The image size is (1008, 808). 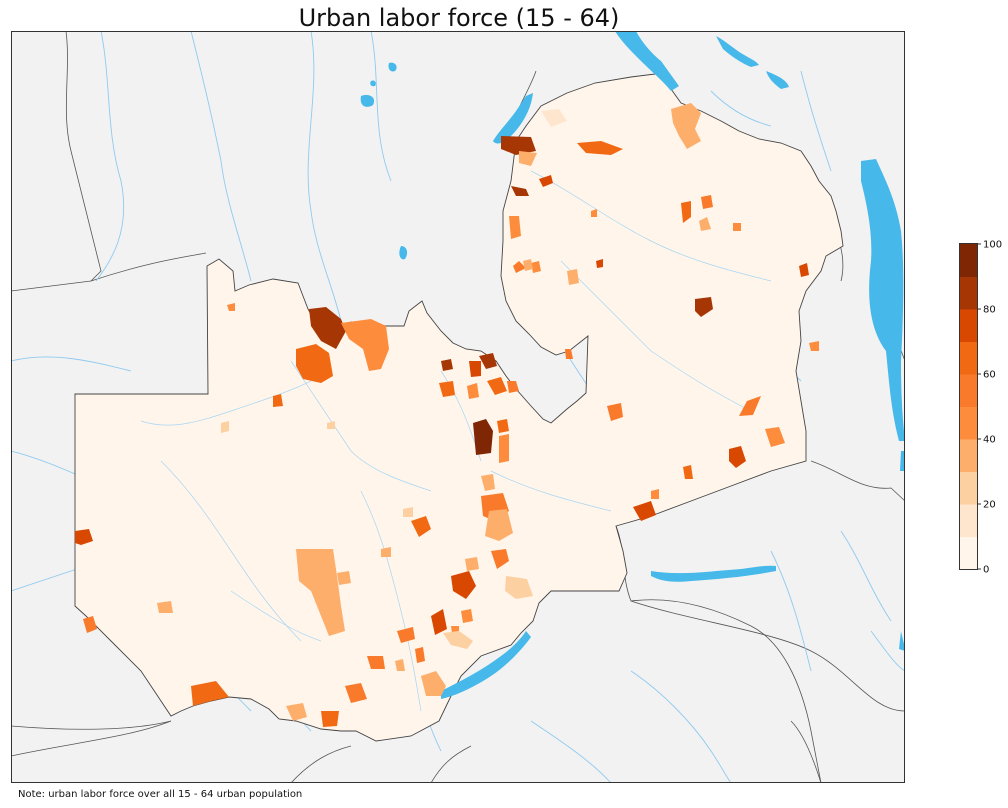 I want to click on colorbar-tick-label: 100, so click(x=992, y=245).